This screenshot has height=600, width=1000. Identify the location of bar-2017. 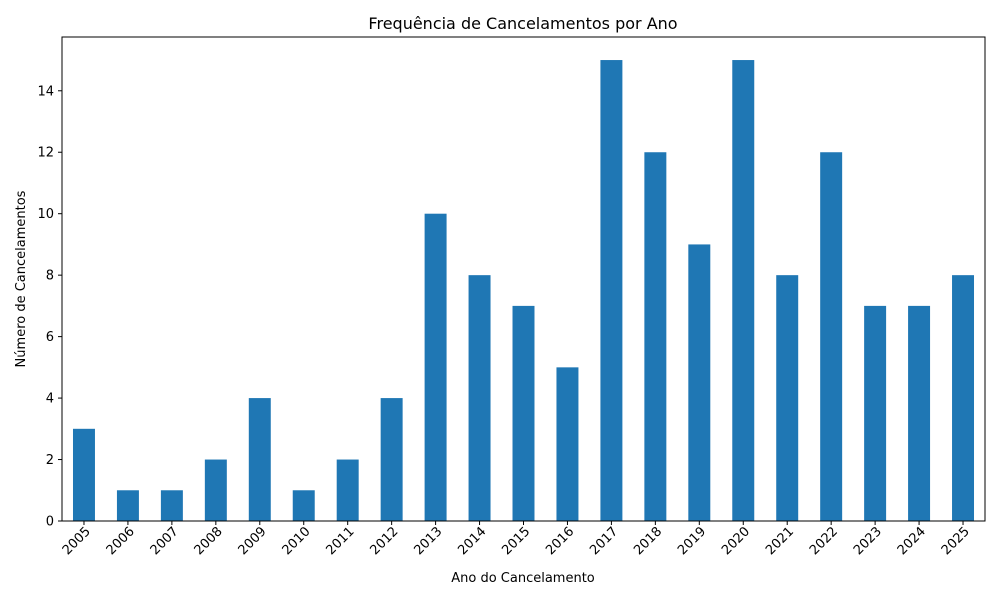
(611, 291).